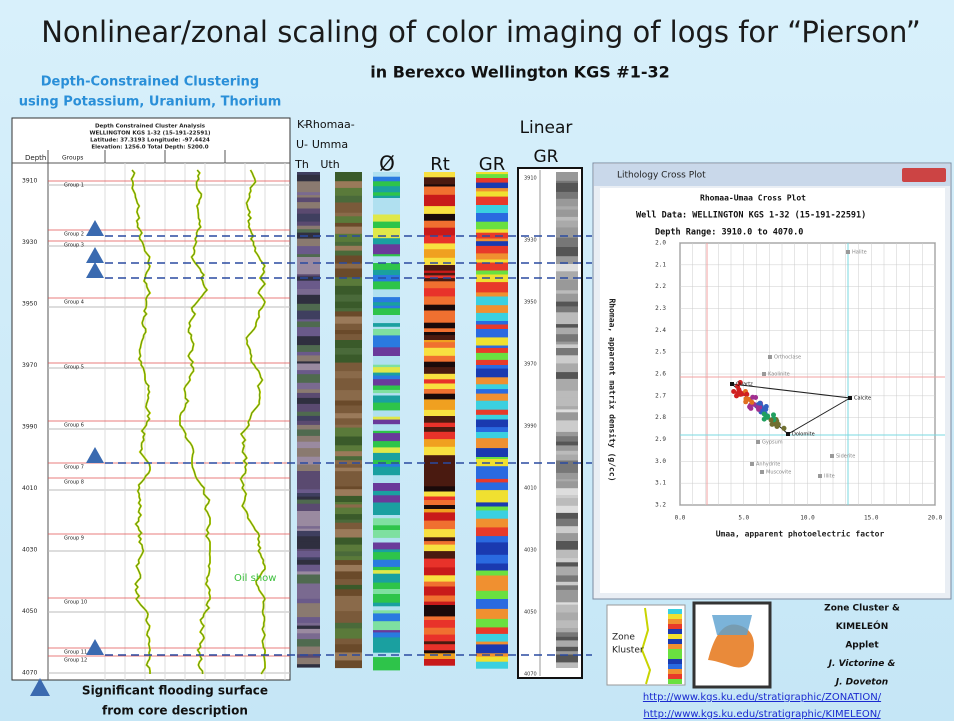 Image resolution: width=954 pixels, height=725 pixels. Describe the element at coordinates (74, 235) in the screenshot. I see `group-label: Group 2` at that location.